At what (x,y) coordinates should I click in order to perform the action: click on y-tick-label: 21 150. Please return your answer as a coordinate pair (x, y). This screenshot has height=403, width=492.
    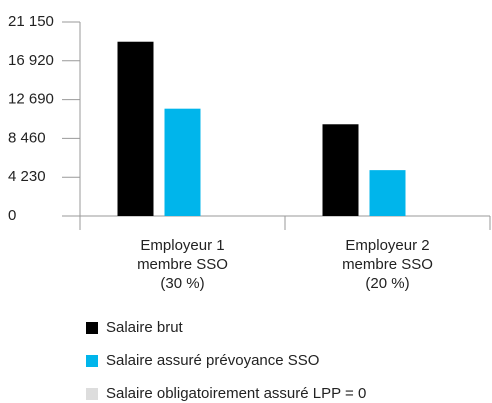
    Looking at the image, I should click on (31, 21).